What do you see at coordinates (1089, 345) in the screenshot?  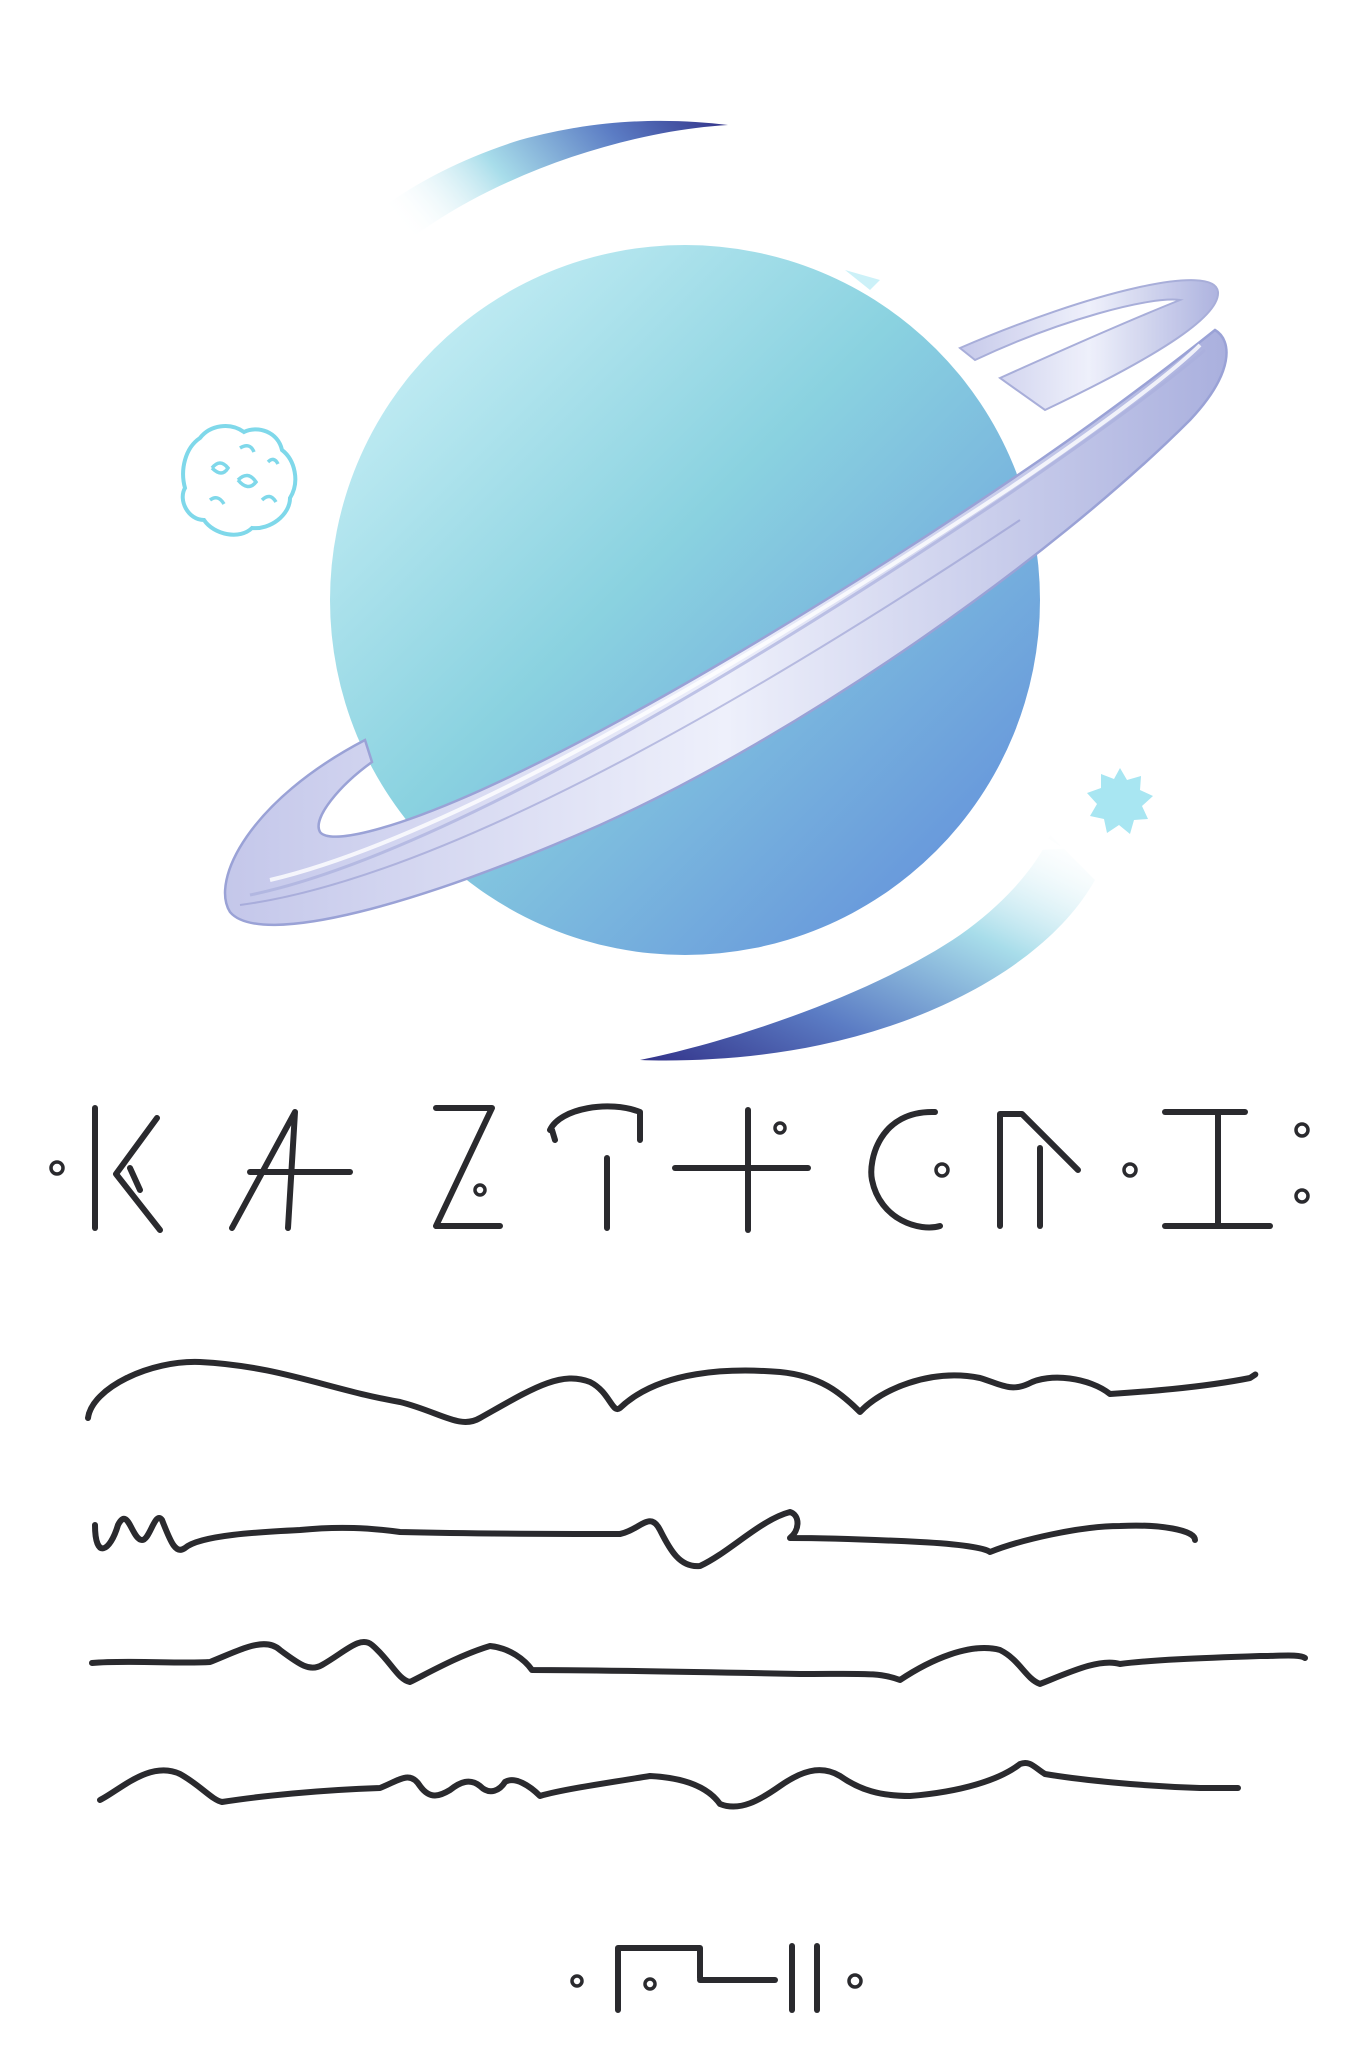 I see `ring-back` at bounding box center [1089, 345].